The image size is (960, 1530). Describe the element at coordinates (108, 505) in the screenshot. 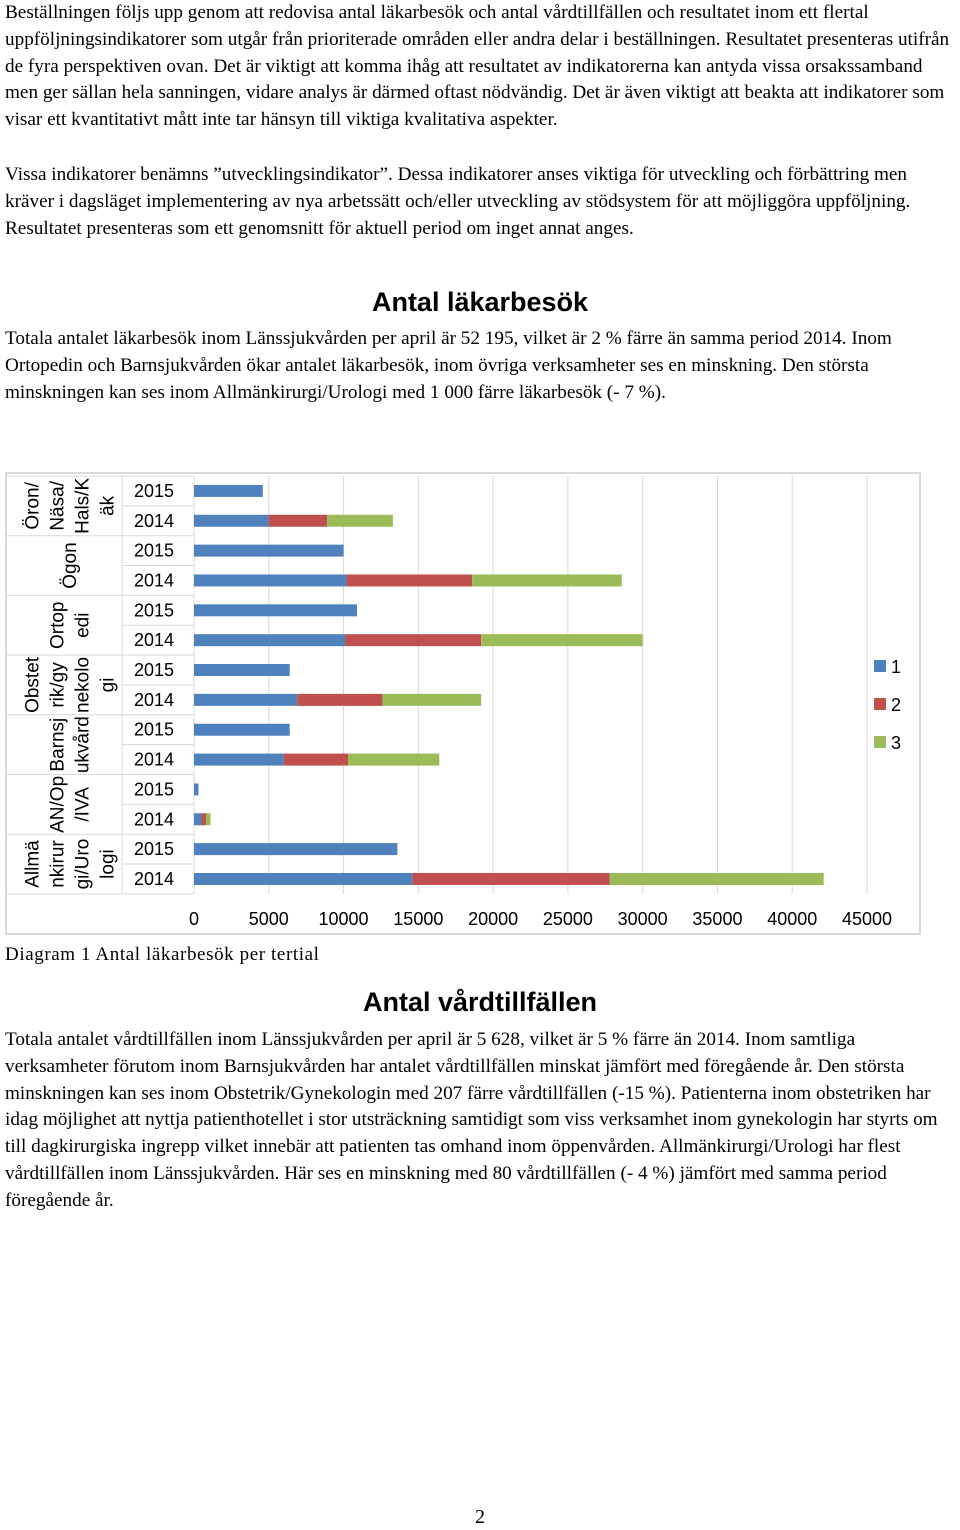

I see `group-label: äk` at that location.